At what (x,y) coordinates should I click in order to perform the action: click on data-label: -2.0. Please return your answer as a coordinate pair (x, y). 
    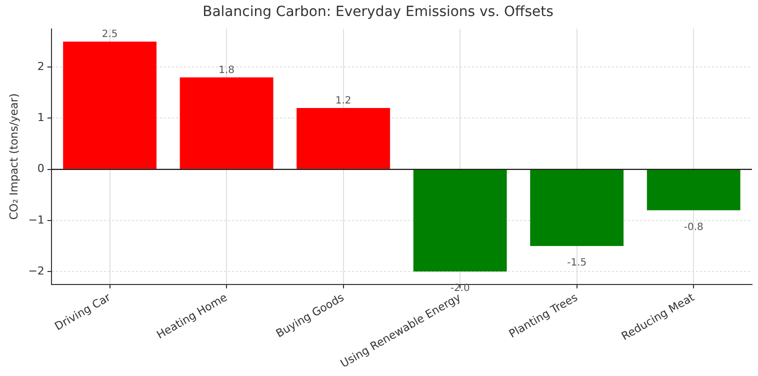
    Looking at the image, I should click on (460, 288).